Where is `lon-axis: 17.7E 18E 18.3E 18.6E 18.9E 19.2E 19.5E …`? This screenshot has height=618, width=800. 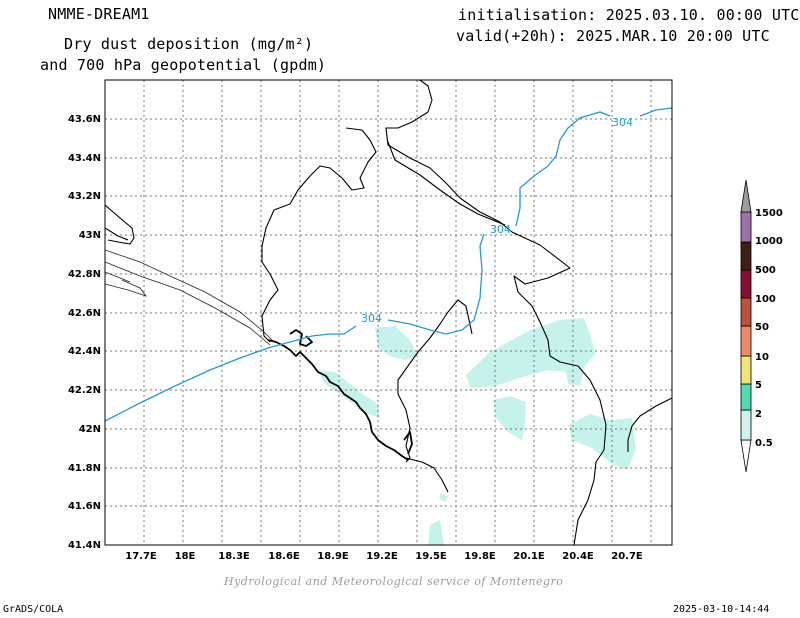 lon-axis: 17.7E 18E 18.3E 18.6E 18.9E 19.2E 19.5E … is located at coordinates (384, 556).